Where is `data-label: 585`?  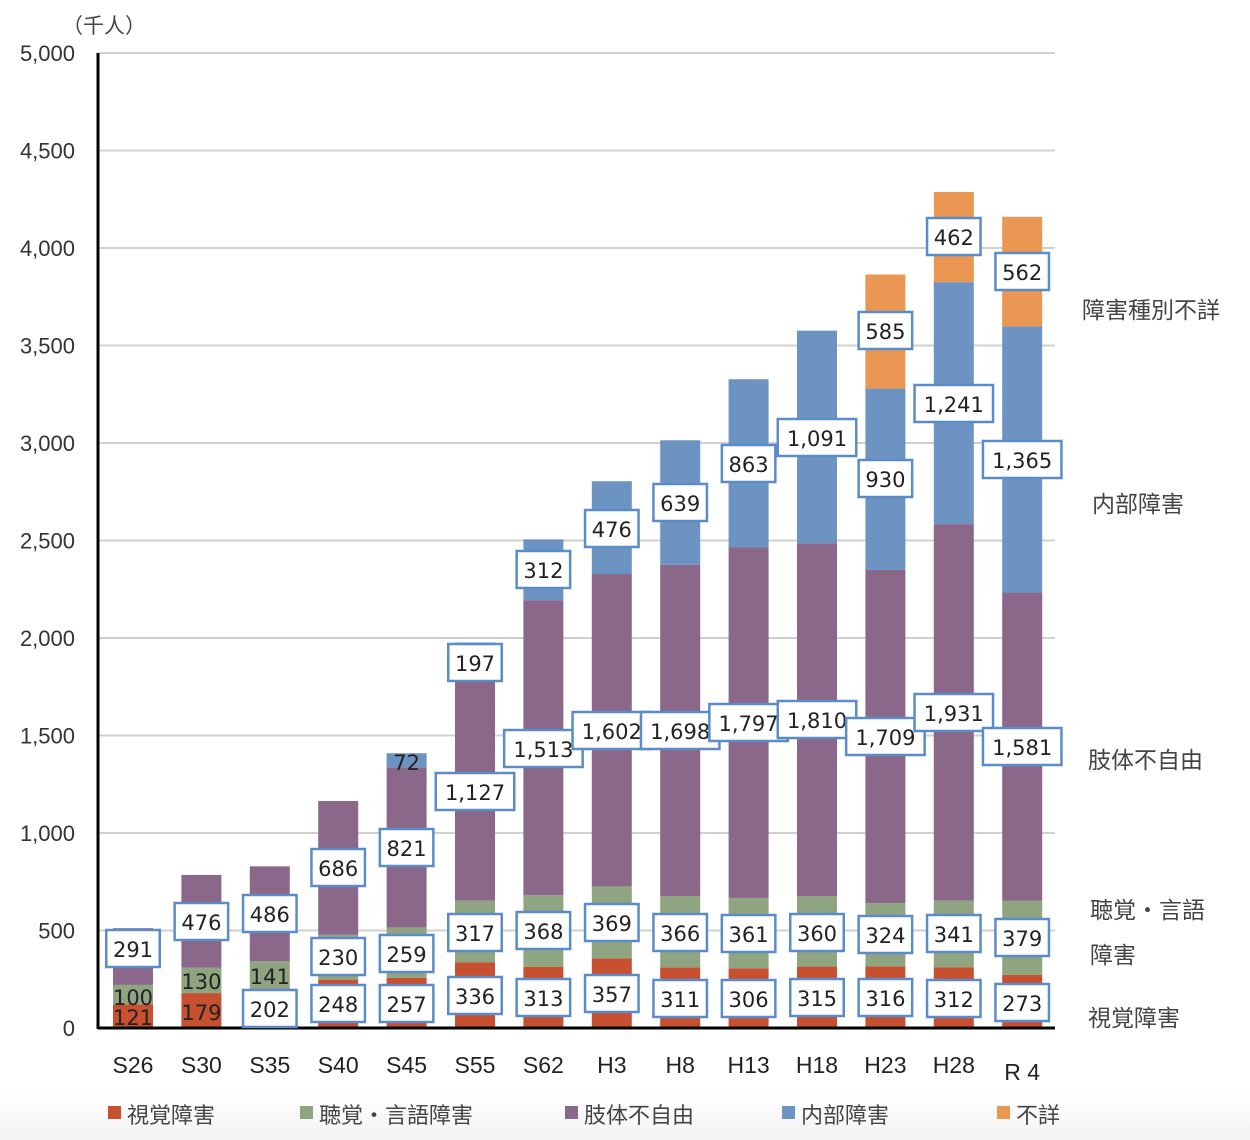
data-label: 585 is located at coordinates (885, 332).